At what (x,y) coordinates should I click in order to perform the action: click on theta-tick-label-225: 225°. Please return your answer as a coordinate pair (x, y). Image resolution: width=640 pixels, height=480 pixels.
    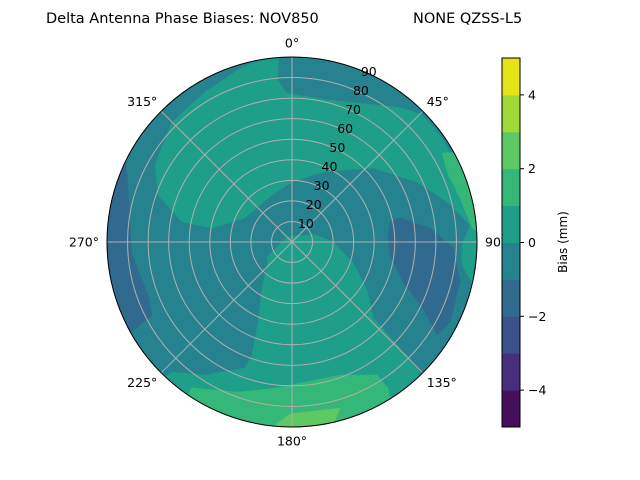
    Looking at the image, I should click on (142, 382).